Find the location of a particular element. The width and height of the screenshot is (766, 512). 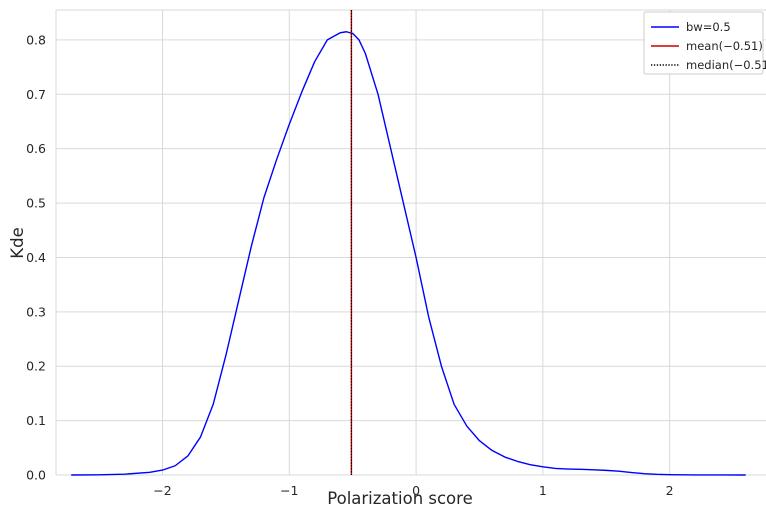

y-tick-label: 0.6 is located at coordinates (36, 148).